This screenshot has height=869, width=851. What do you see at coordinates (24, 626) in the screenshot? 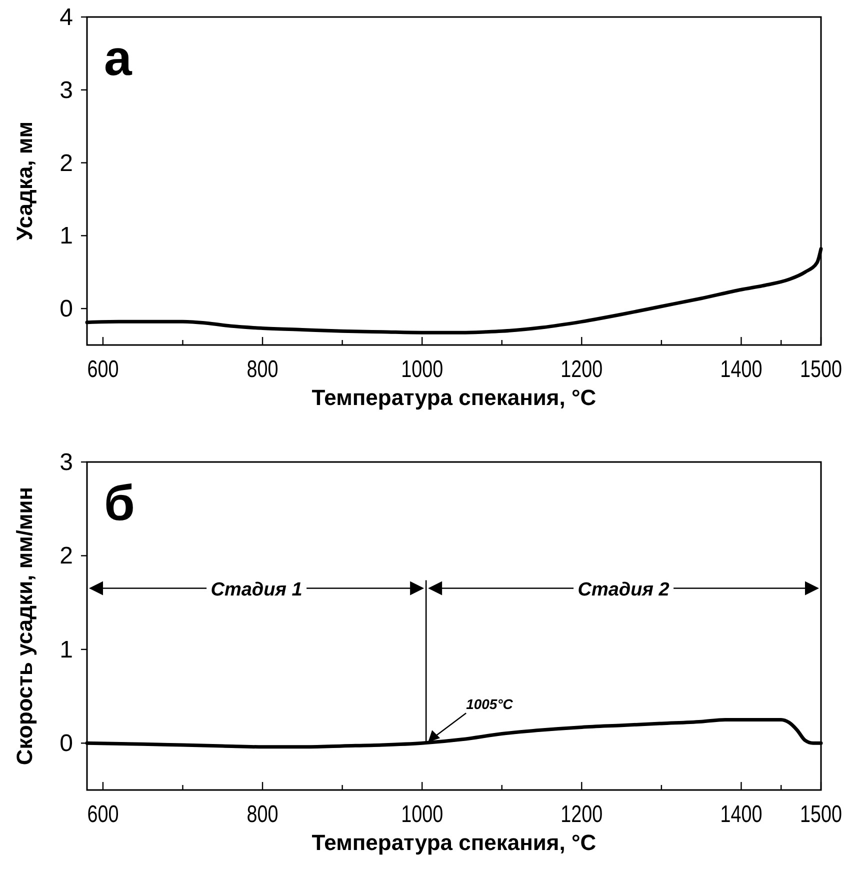
I see `y-axis-title: Скорость усадки, мм/мин` at bounding box center [24, 626].